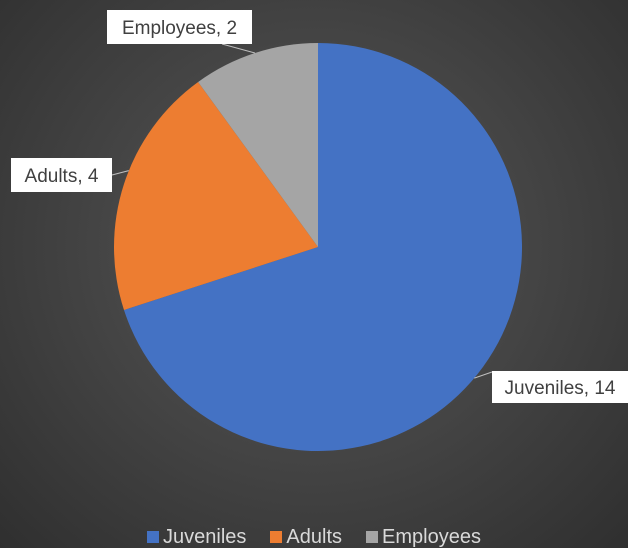 The height and width of the screenshot is (548, 628). I want to click on leader-line-adults, so click(120, 173).